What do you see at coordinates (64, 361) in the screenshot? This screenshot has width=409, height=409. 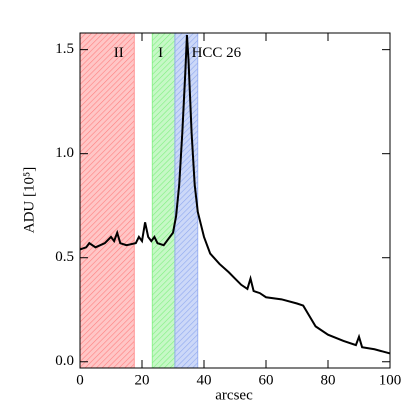 I see `y-tick-label: 0.0` at bounding box center [64, 361].